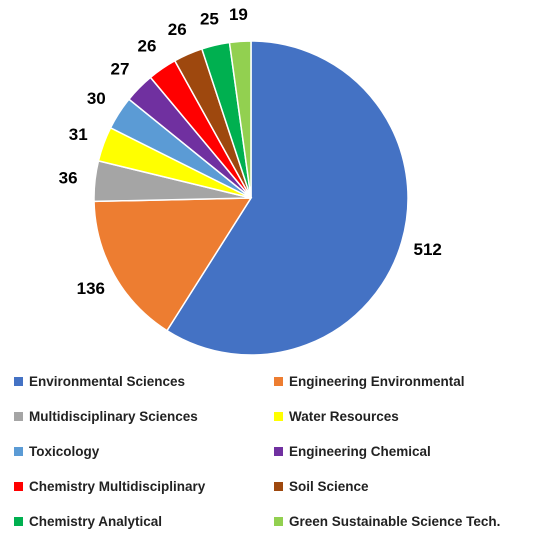  I want to click on data-label: 25, so click(209, 18).